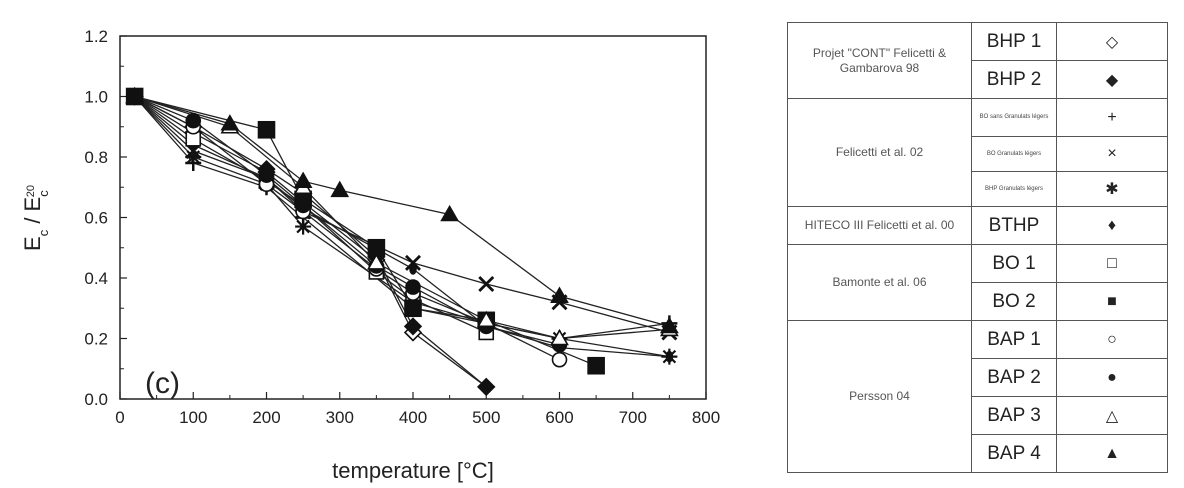  I want to click on legend-symbol-icon: ○, so click(1112, 339).